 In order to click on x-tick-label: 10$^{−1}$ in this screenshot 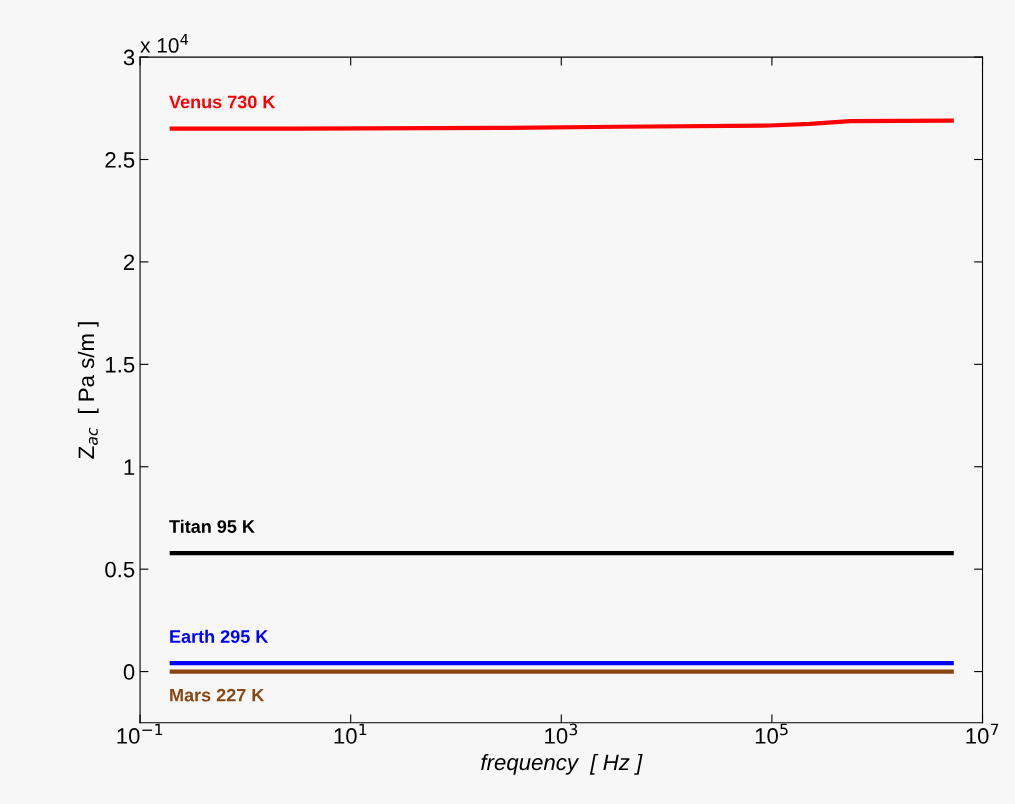, I will do `click(140, 733)`.